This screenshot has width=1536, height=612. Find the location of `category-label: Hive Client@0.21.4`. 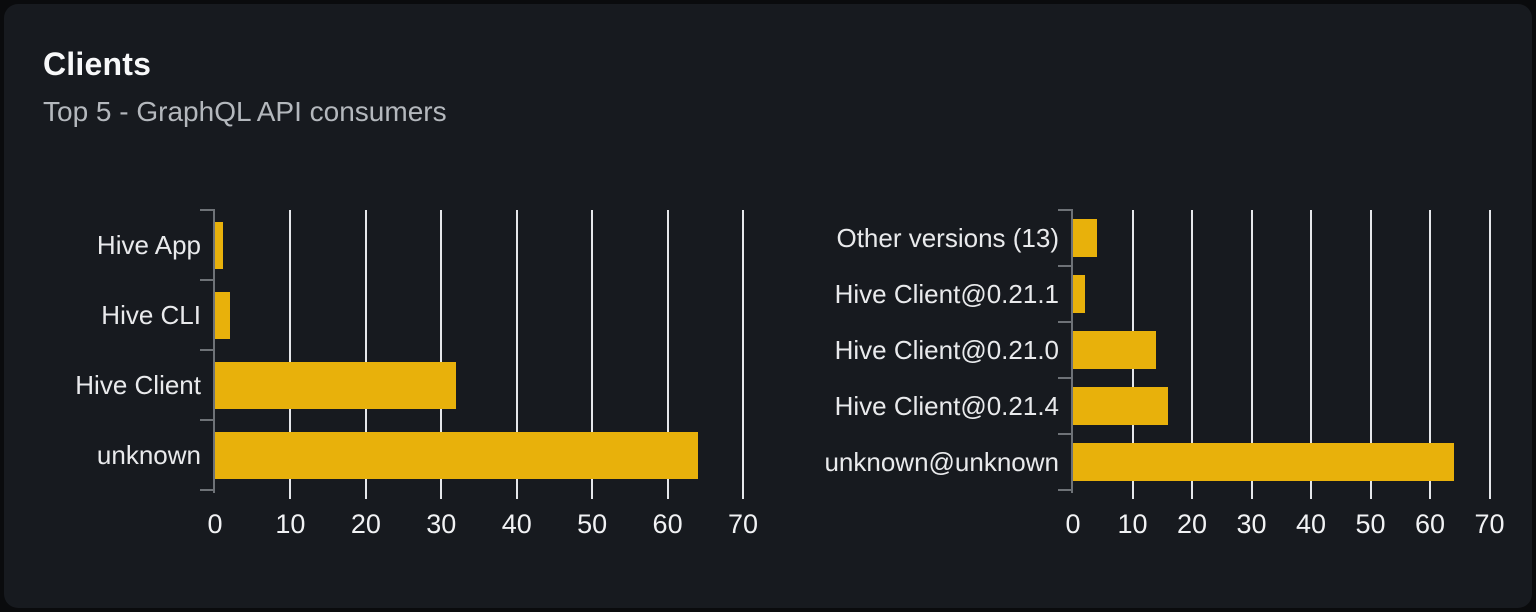

category-label: Hive Client@0.21.4 is located at coordinates (946, 406).